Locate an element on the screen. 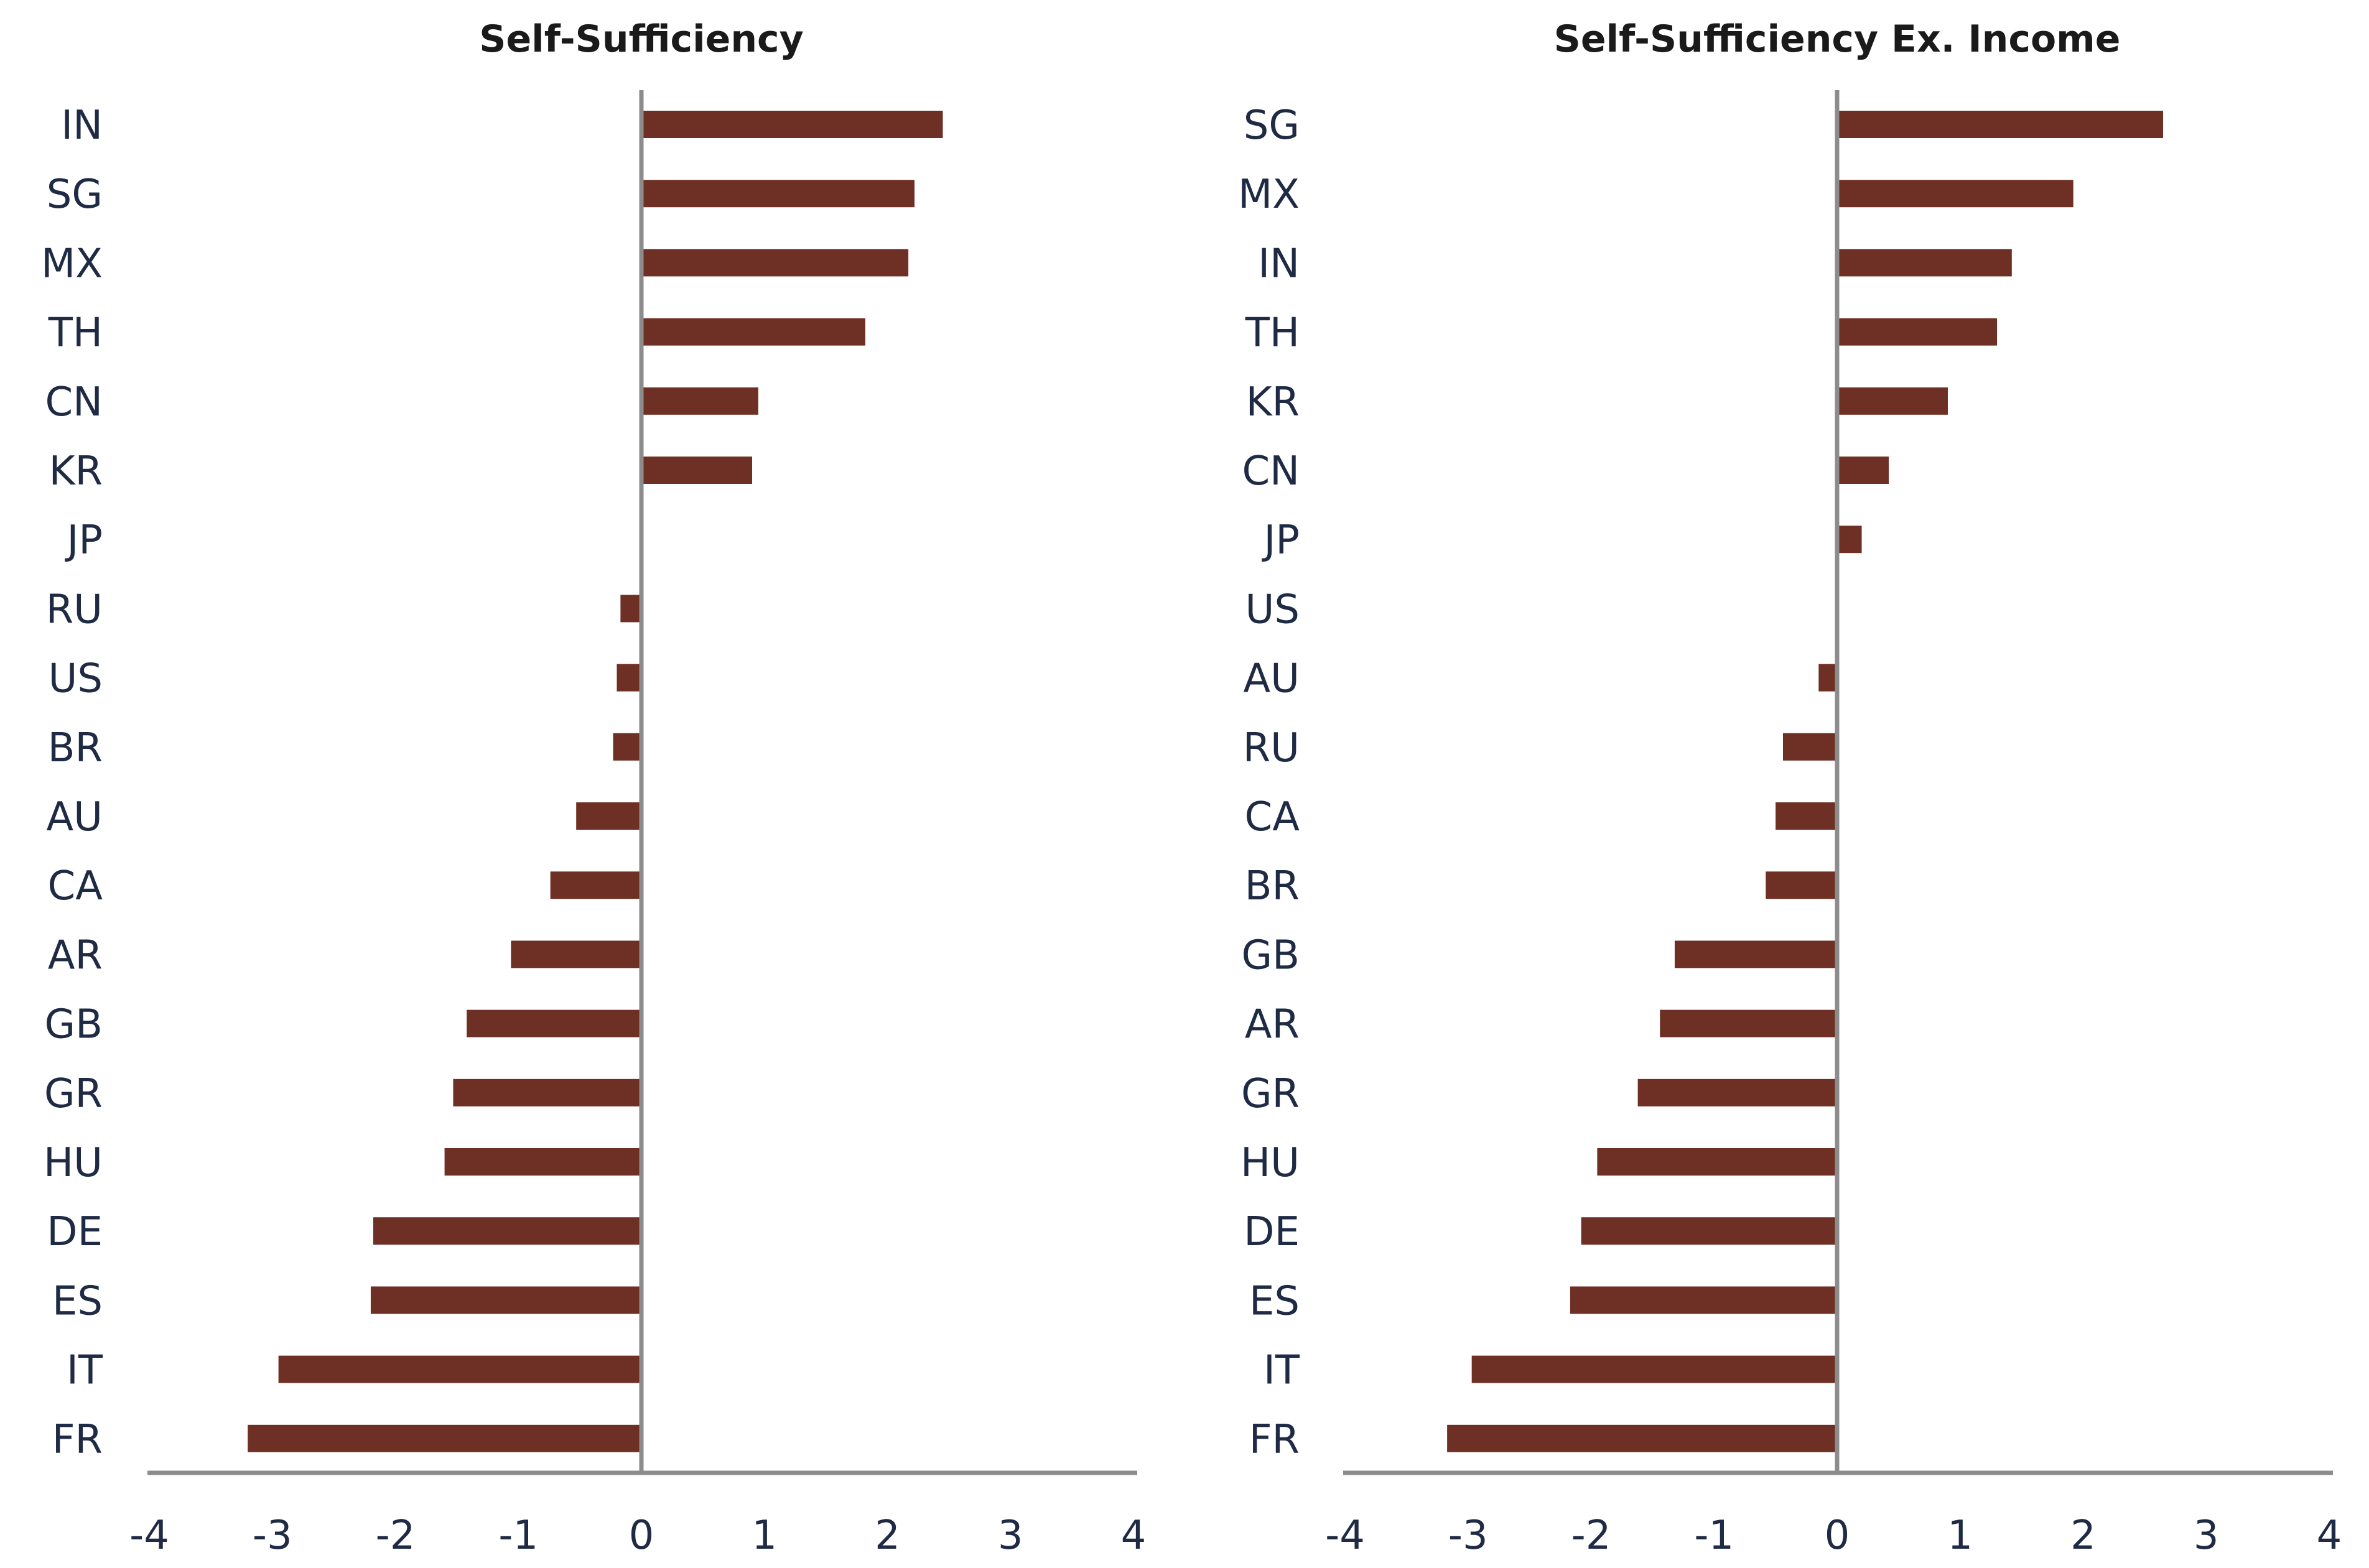 The image size is (2369, 1568). bar-jp is located at coordinates (1849, 540).